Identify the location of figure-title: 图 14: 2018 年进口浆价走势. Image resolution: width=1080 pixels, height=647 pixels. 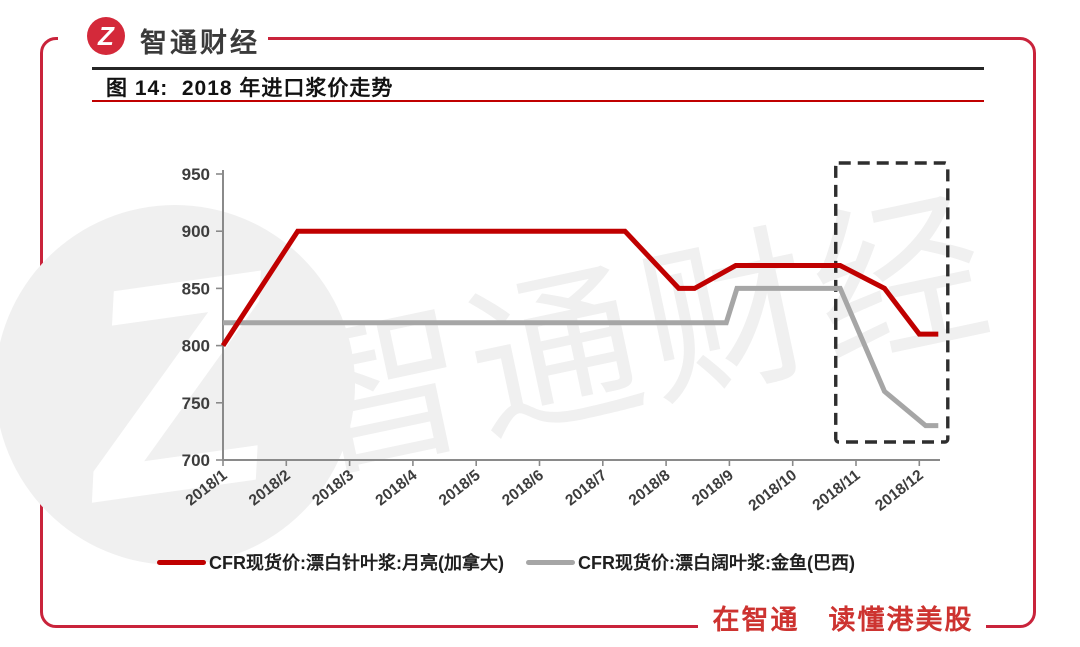
(250, 88).